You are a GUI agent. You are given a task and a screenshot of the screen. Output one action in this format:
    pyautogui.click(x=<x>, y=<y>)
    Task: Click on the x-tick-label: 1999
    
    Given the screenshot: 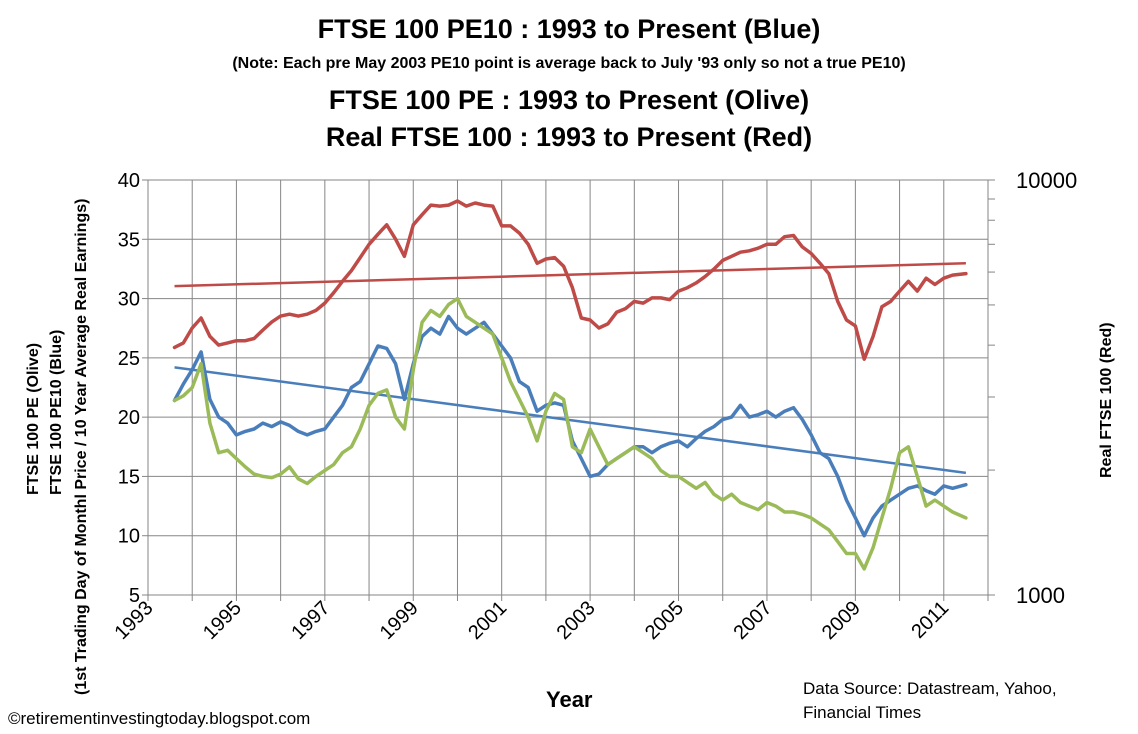 What is the action you would take?
    pyautogui.click(x=399, y=620)
    